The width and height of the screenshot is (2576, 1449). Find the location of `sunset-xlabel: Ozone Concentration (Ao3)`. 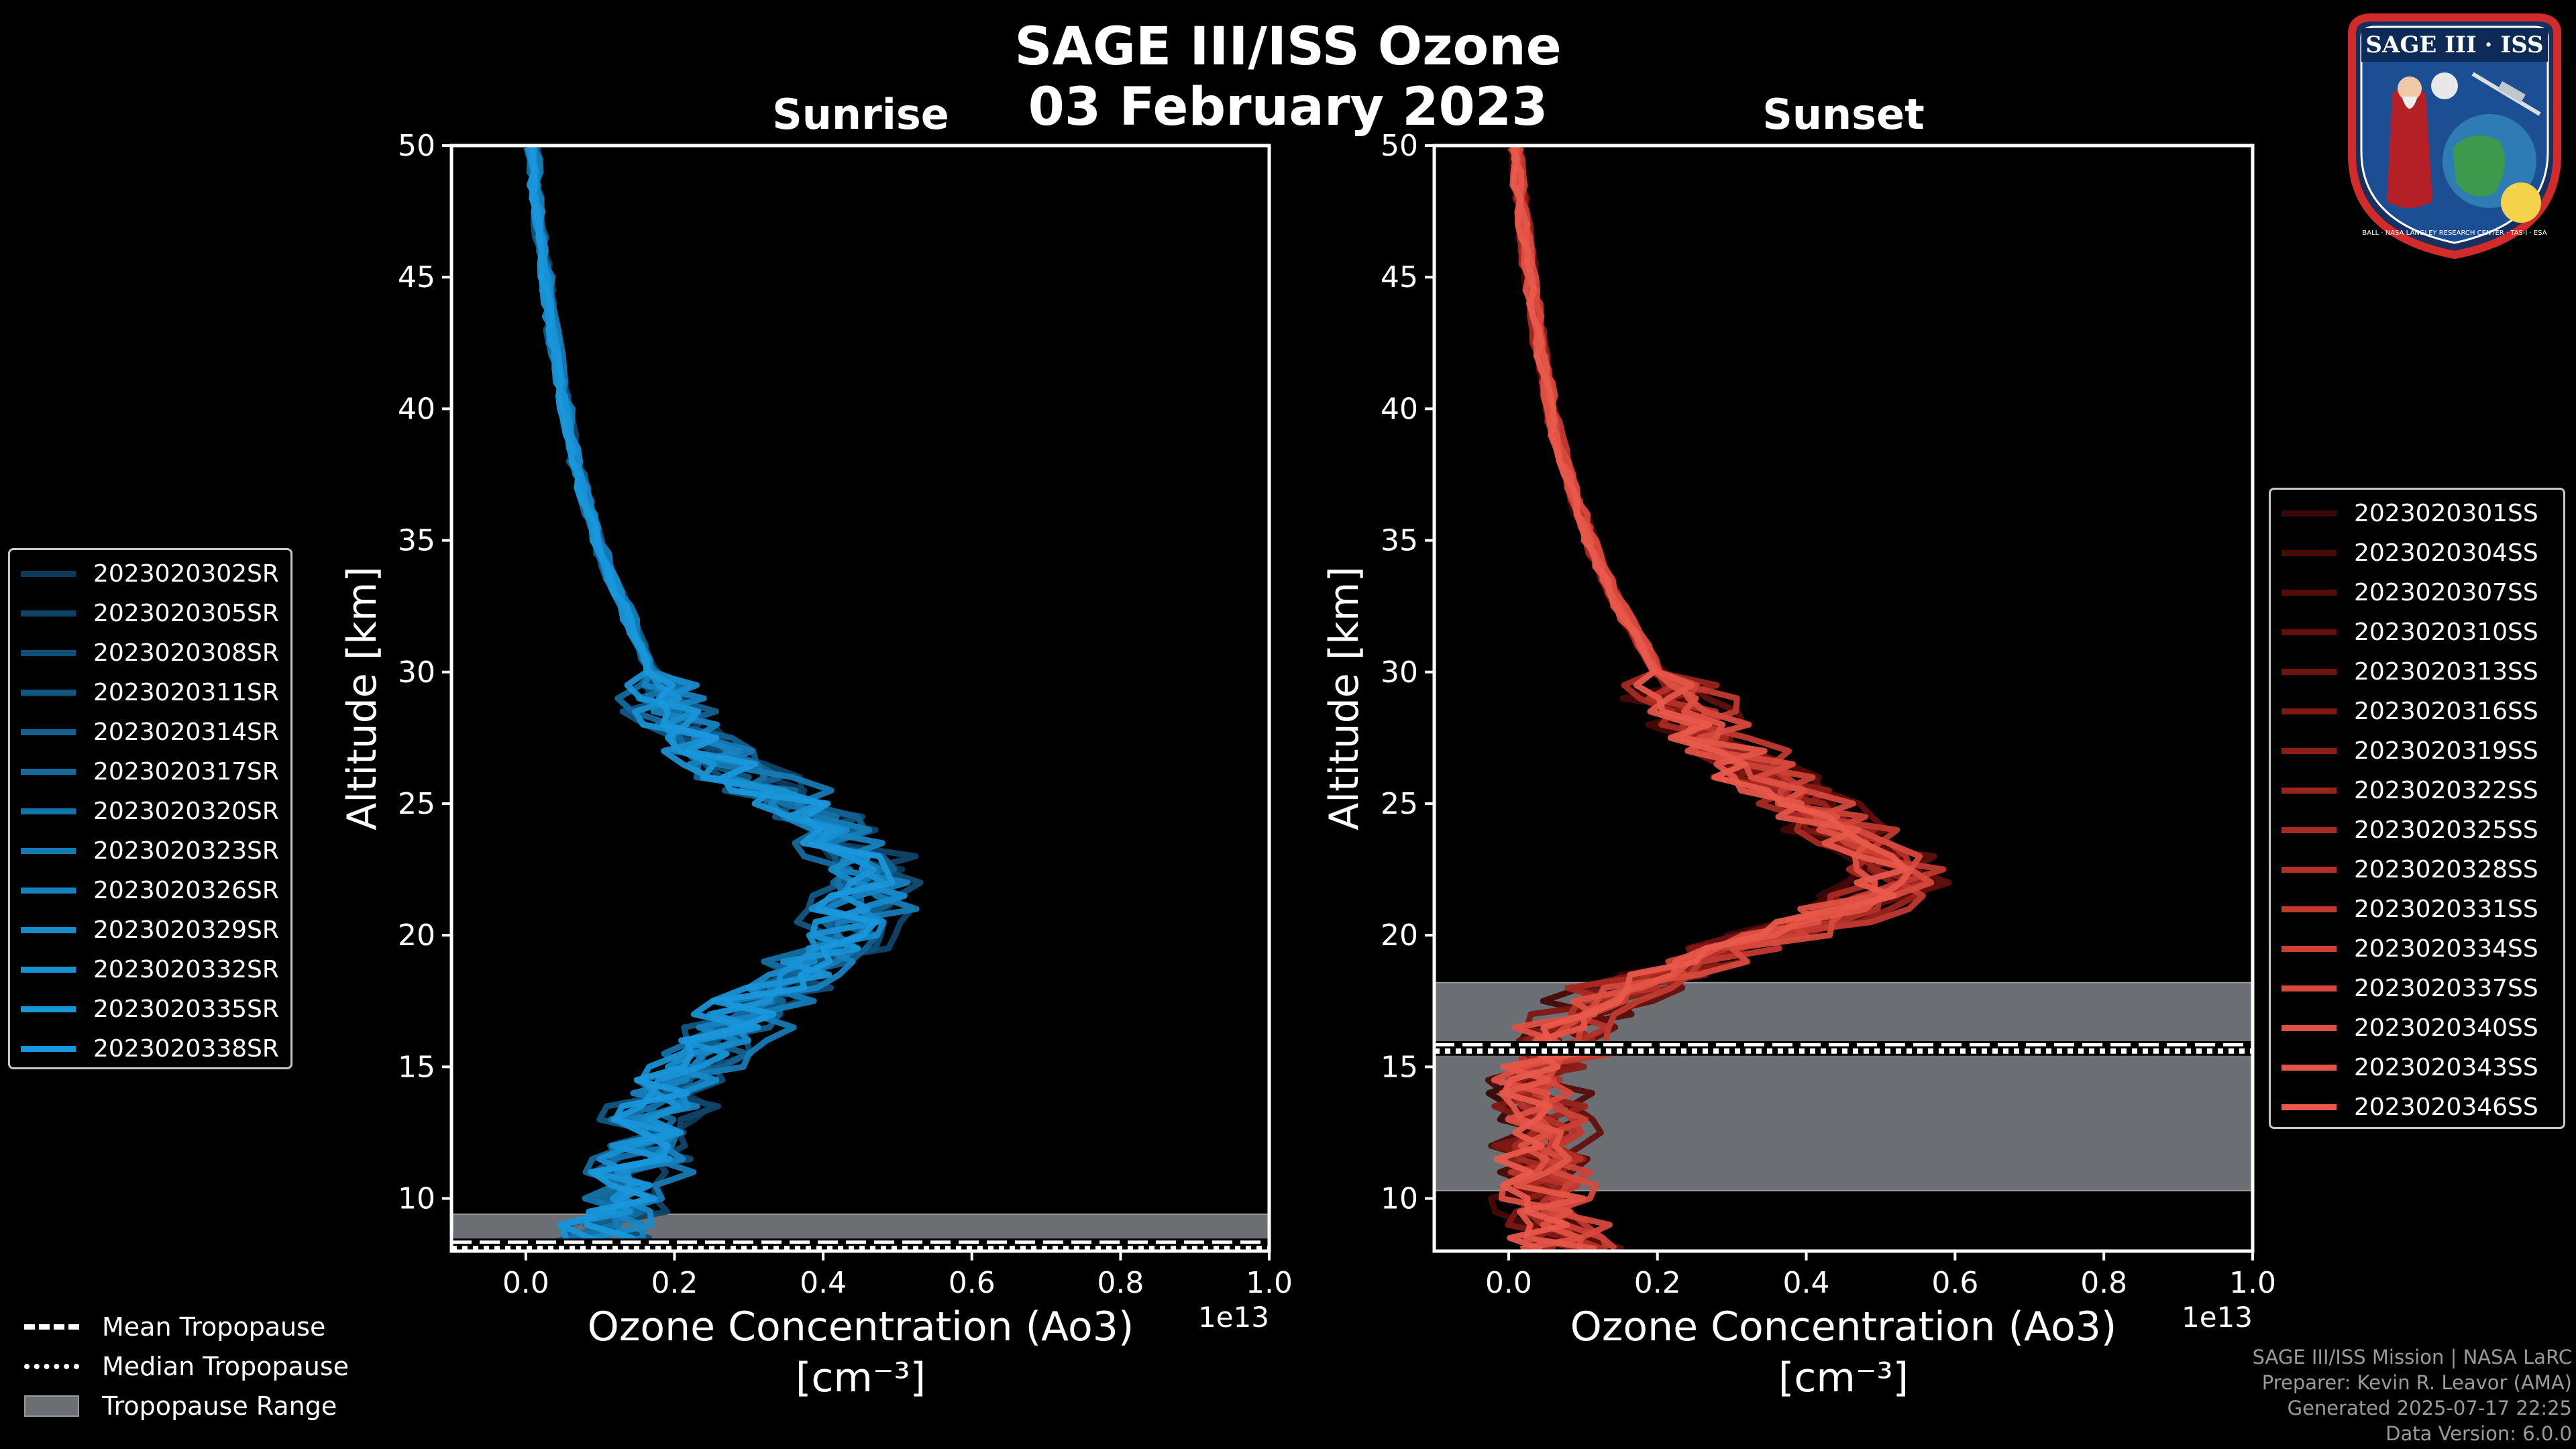

sunset-xlabel: Ozone Concentration (Ao3) is located at coordinates (1843, 1326).